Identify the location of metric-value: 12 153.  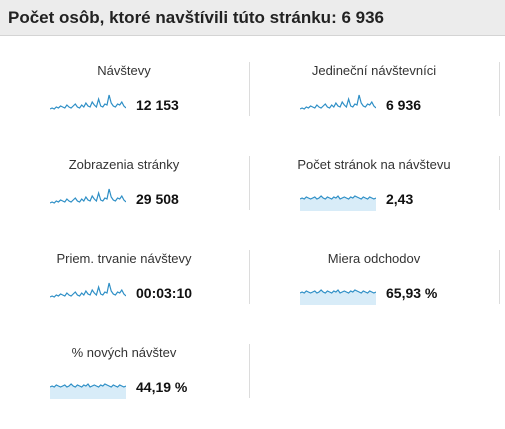
(157, 105).